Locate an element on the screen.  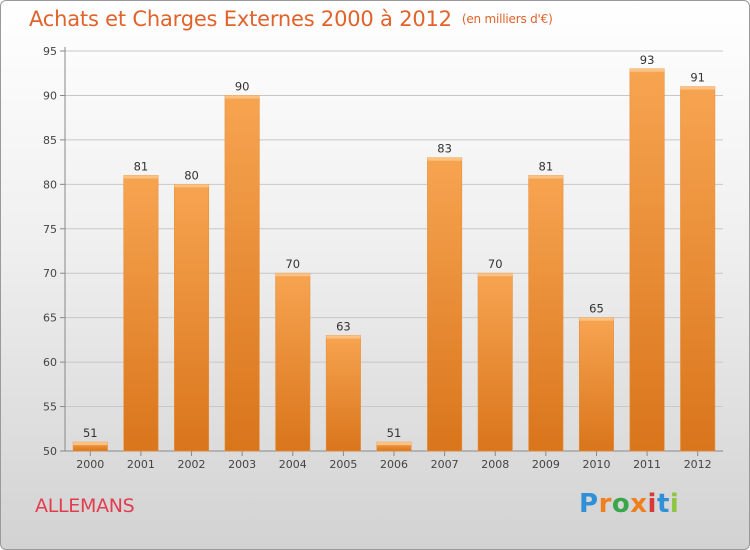
x-tick-label: 2001 is located at coordinates (141, 464).